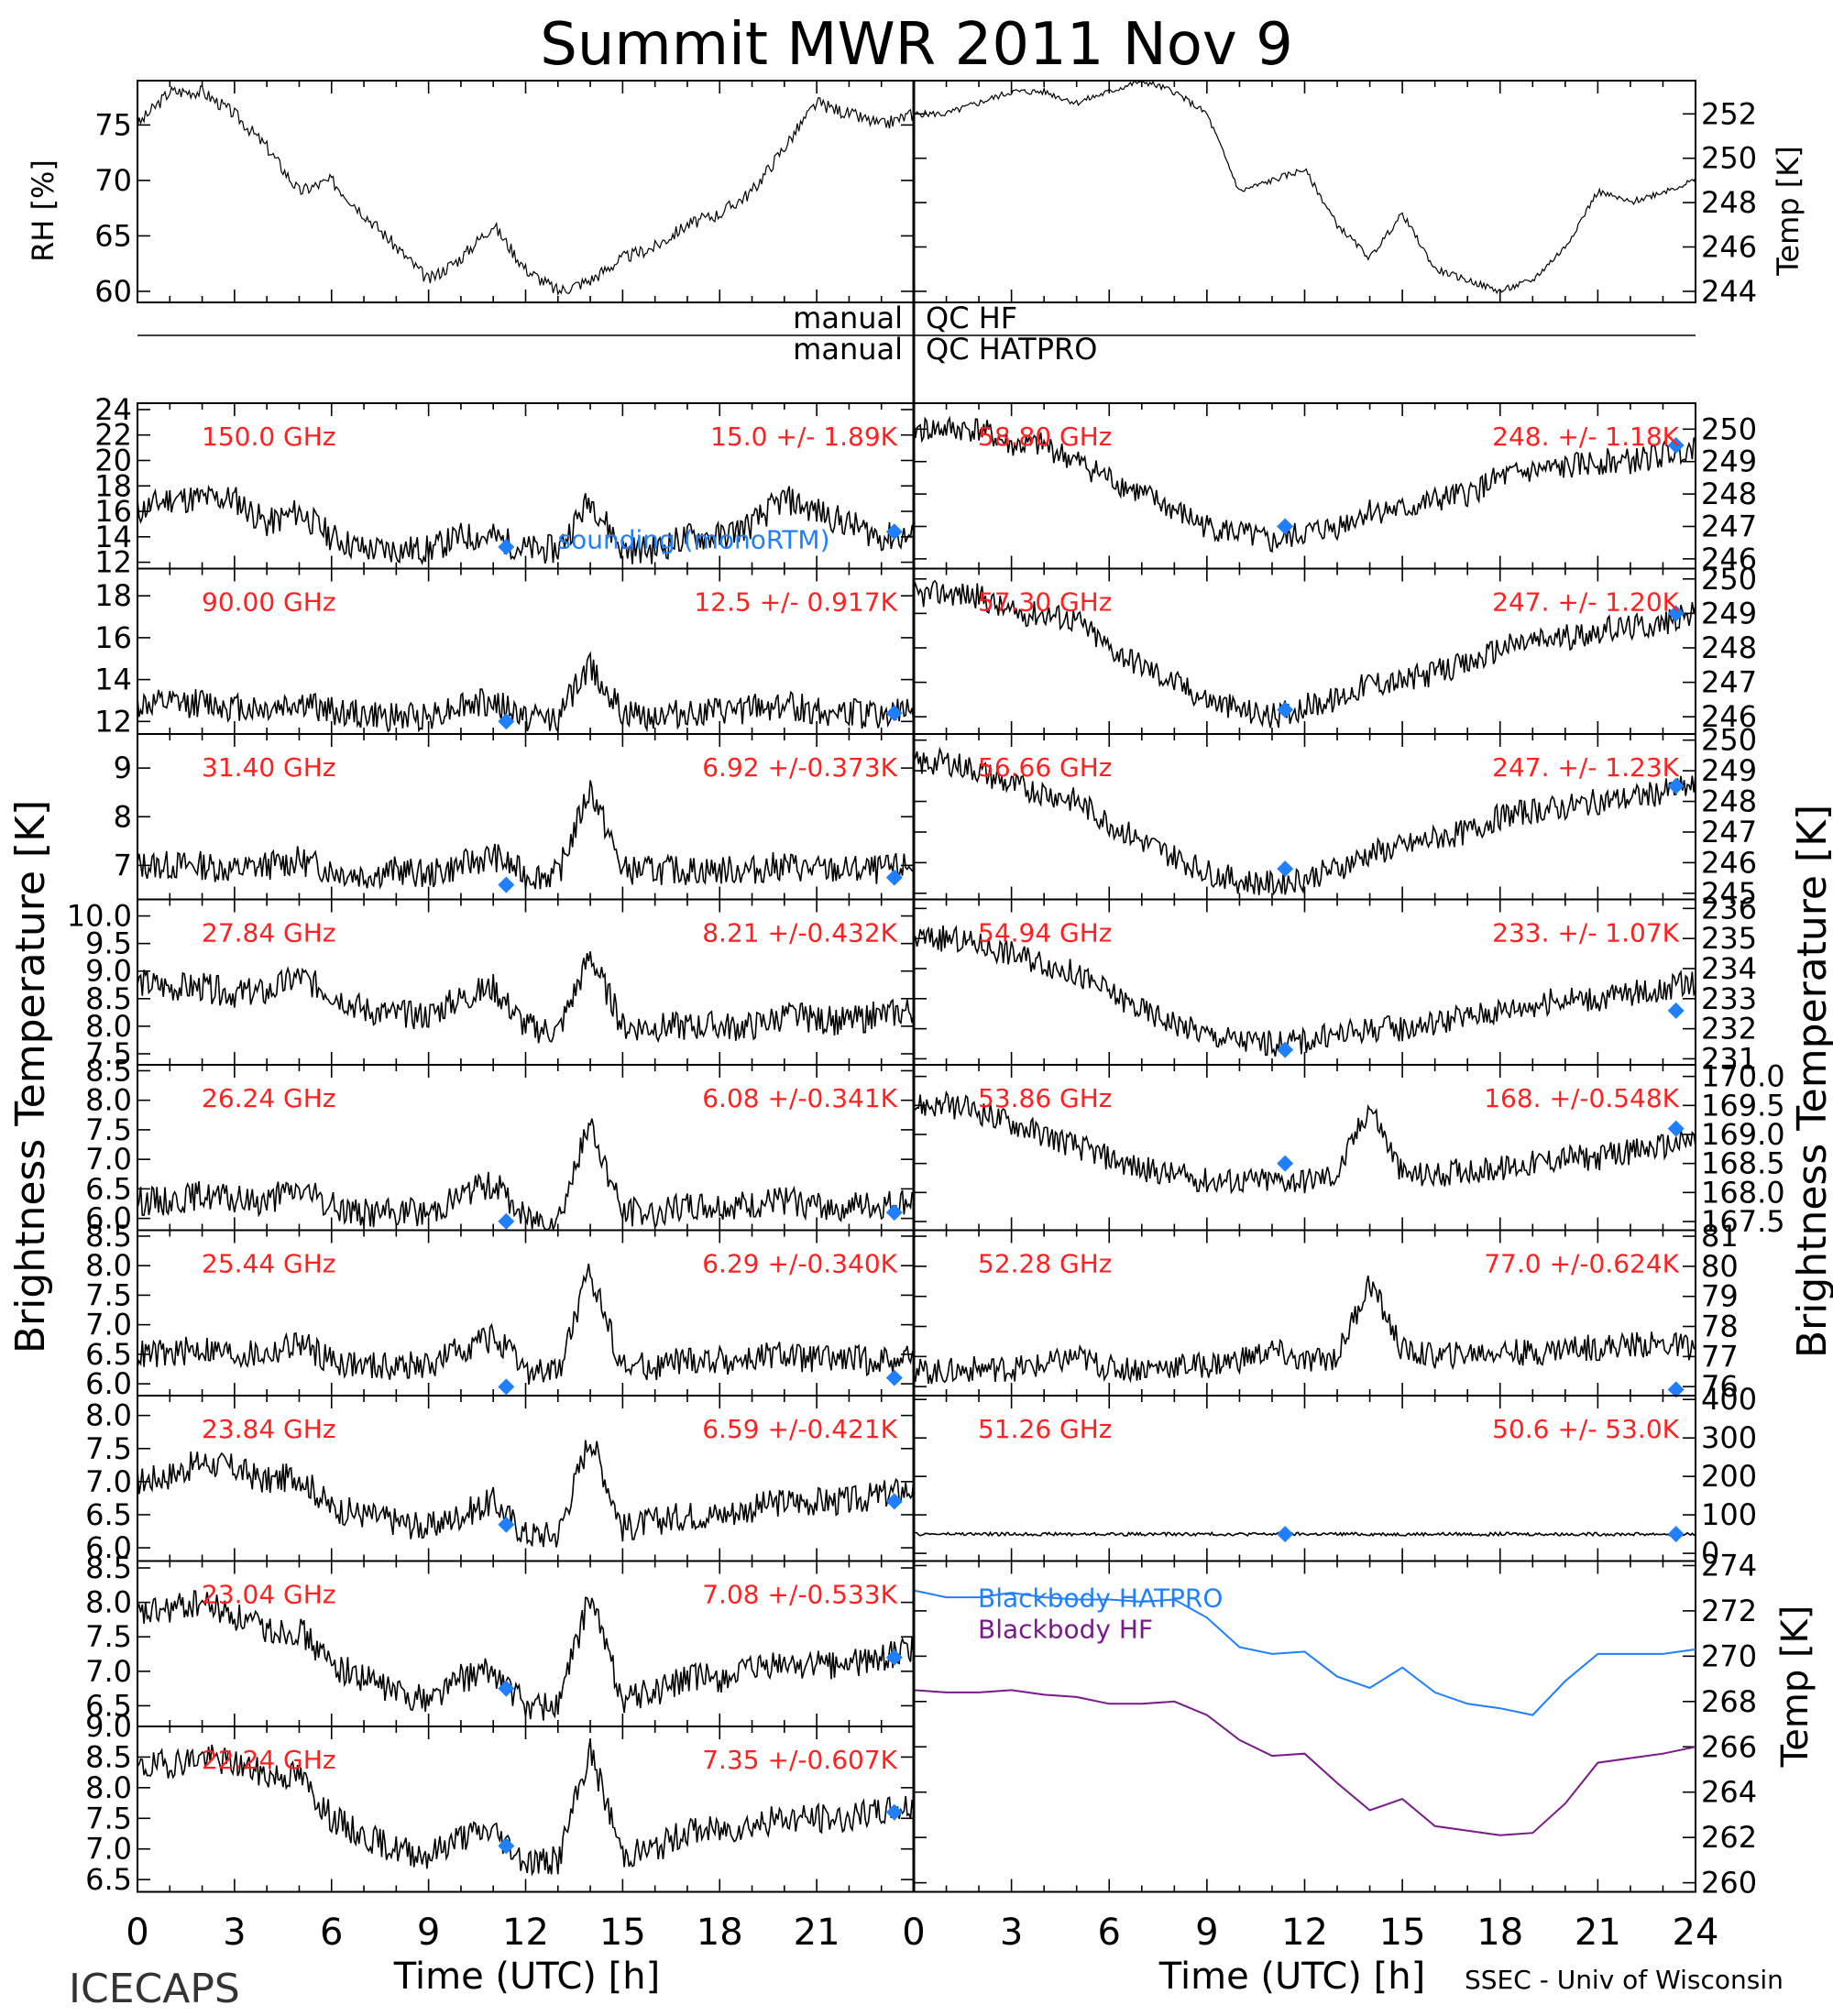 The image size is (1833, 2016). What do you see at coordinates (99, 916) in the screenshot?
I see `y-tick-label: 10.0` at bounding box center [99, 916].